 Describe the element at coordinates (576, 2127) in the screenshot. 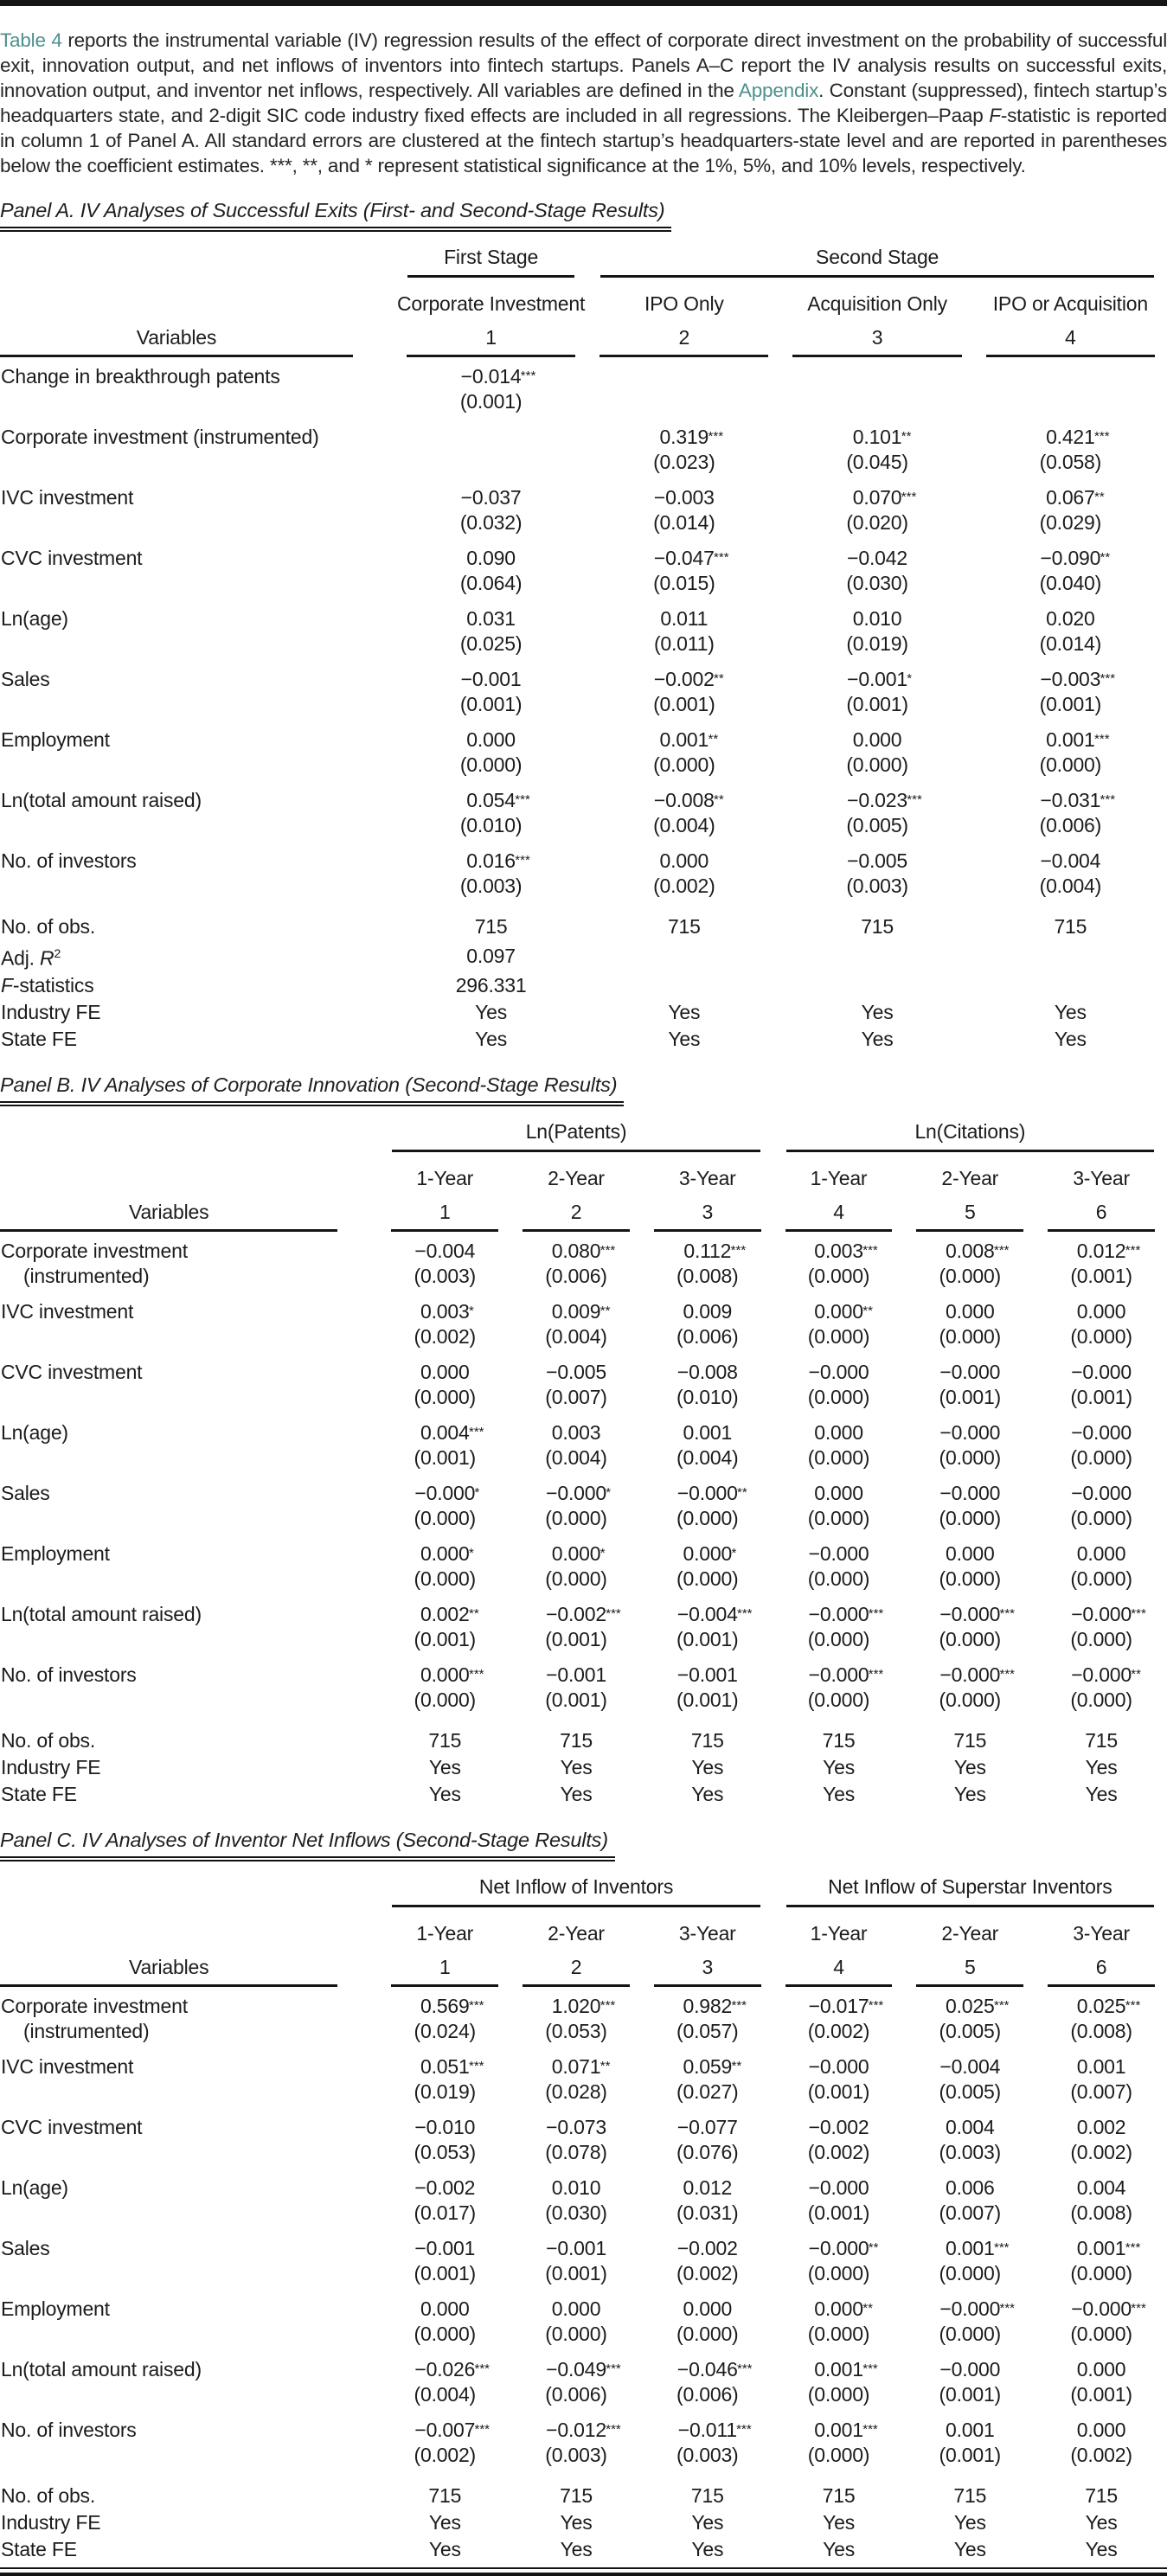

I see `coefficient-value: −0.073` at that location.